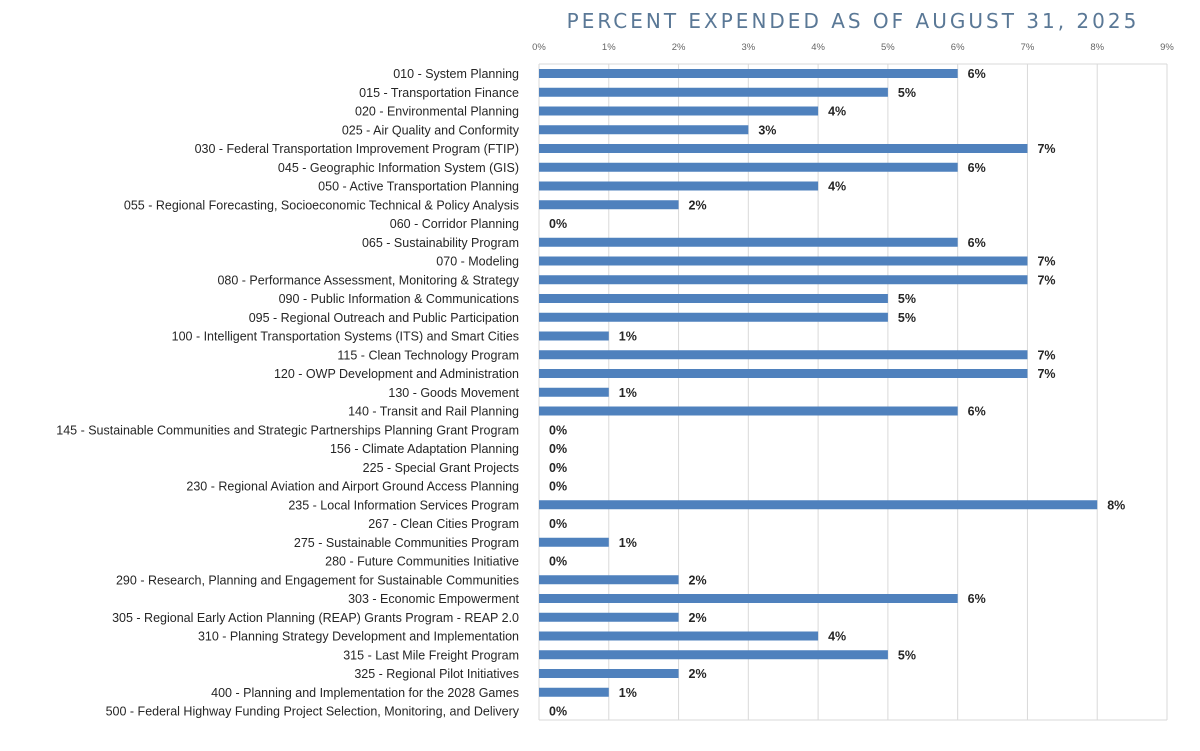 The image size is (1200, 751). I want to click on x-tick-label: 1%, so click(609, 47).